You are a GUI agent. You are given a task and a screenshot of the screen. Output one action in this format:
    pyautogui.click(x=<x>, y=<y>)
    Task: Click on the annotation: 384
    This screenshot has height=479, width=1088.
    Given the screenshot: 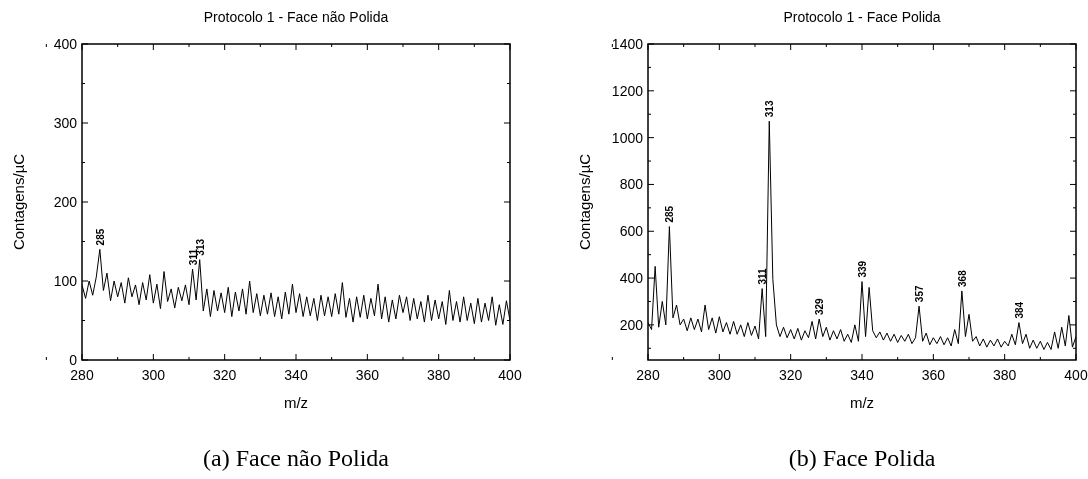 What is the action you would take?
    pyautogui.click(x=1019, y=310)
    